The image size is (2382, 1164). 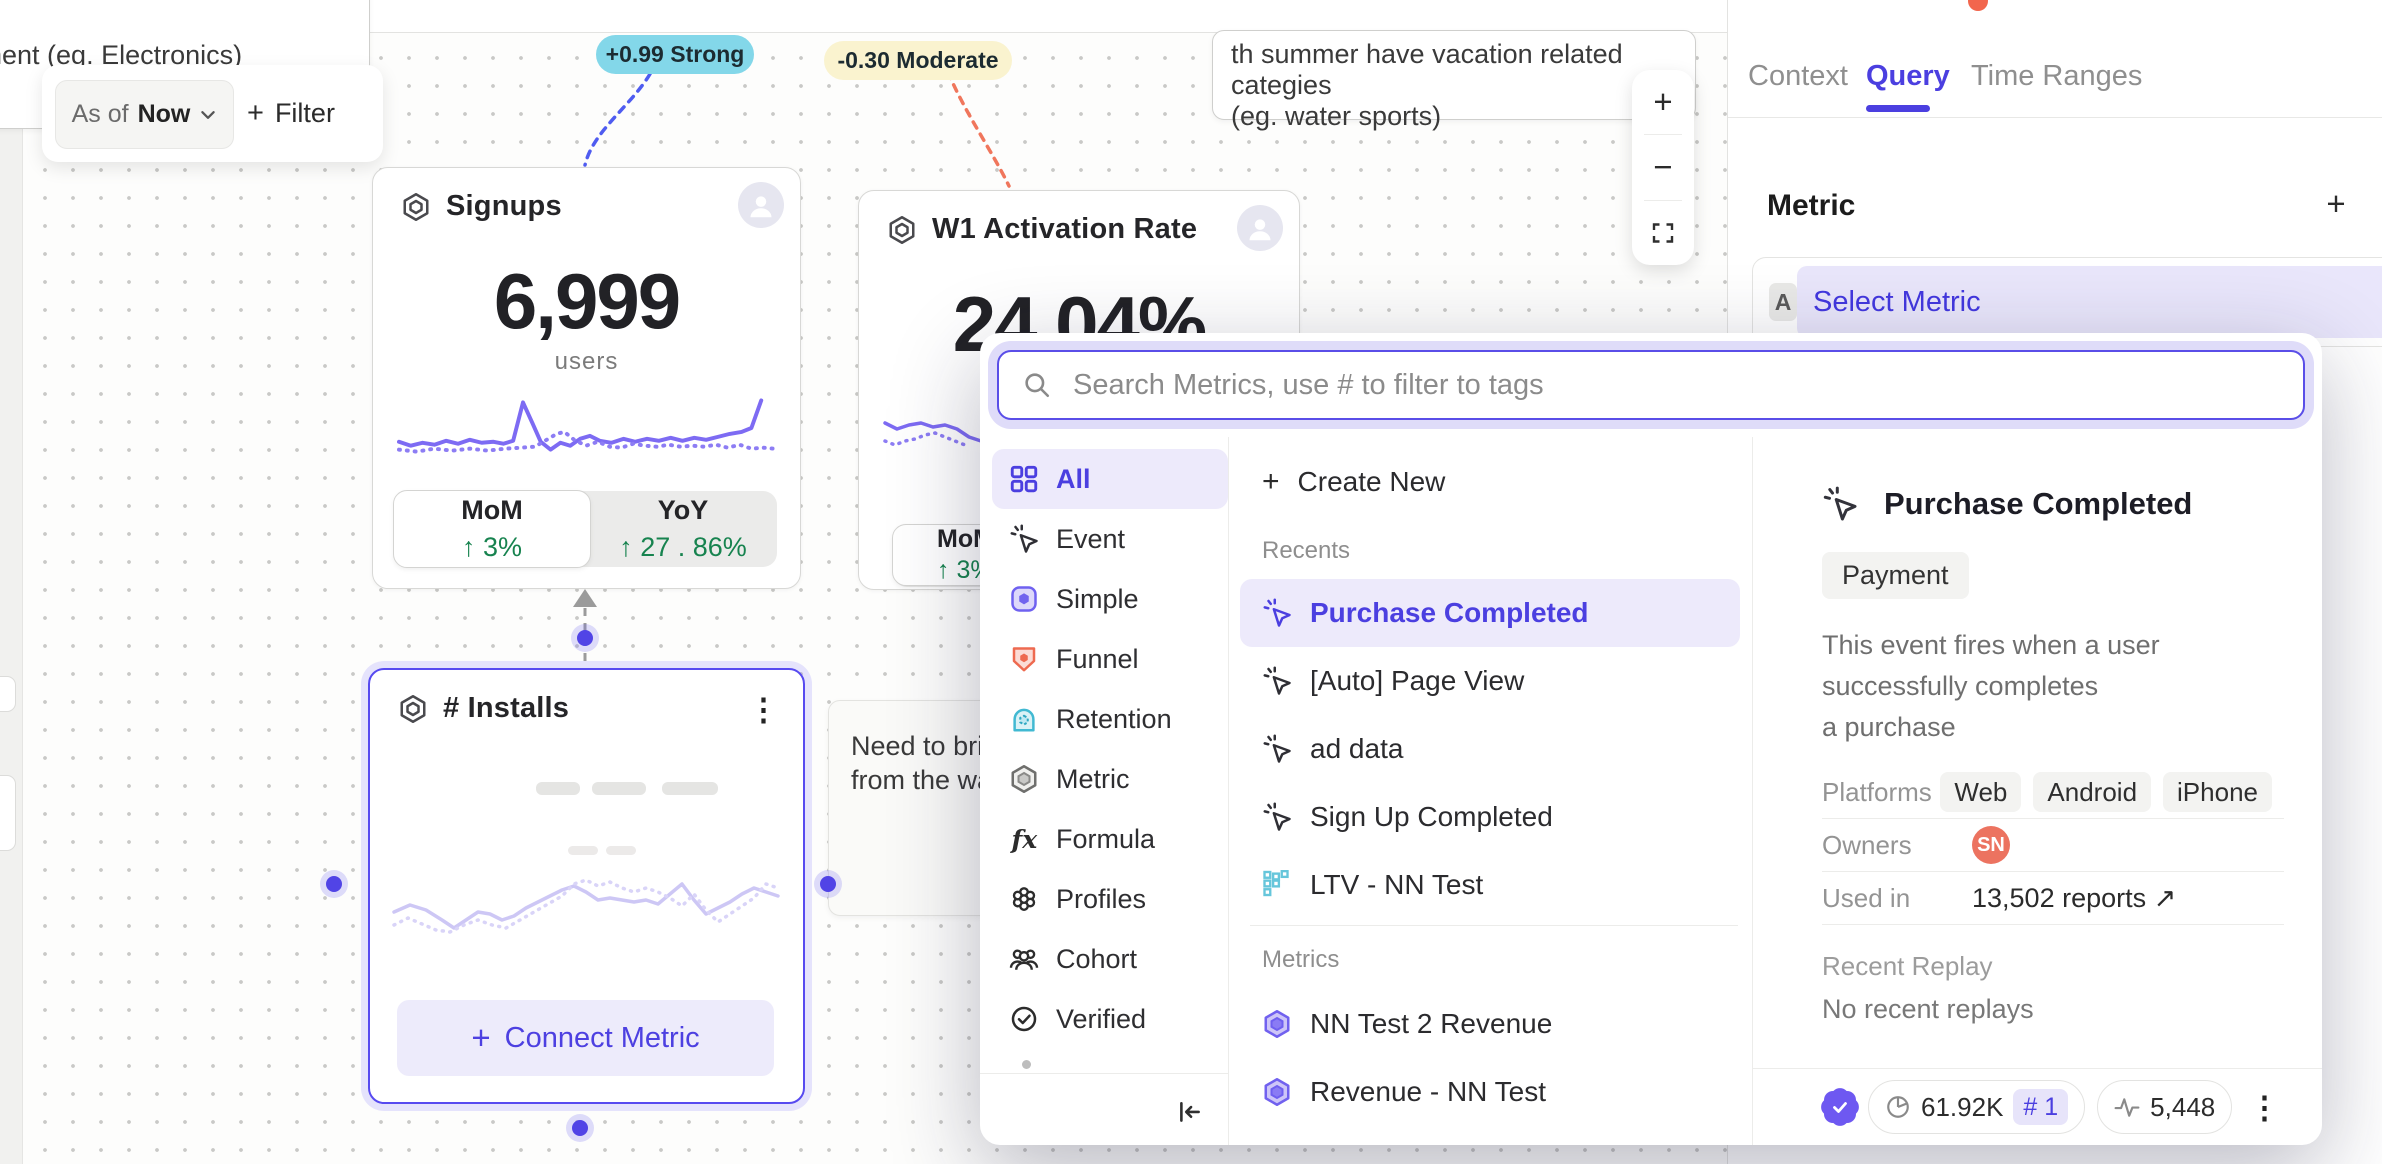 I want to click on tab-context: Context, so click(x=1798, y=76).